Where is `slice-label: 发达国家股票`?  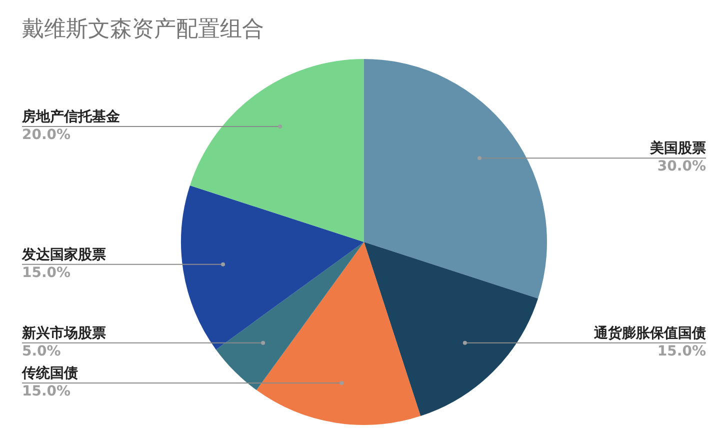
slice-label: 发达国家股票 is located at coordinates (63, 254).